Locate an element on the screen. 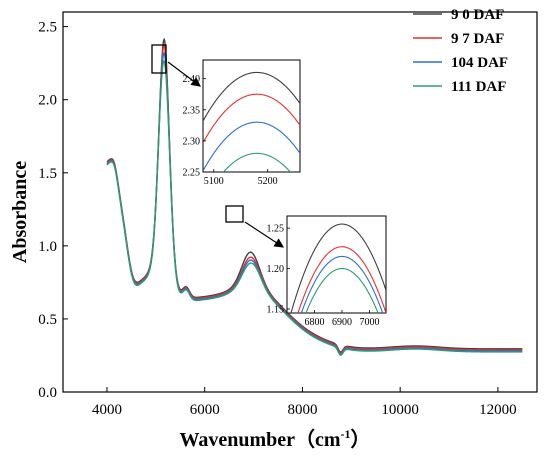  inset-y-tick-label: 1.25 is located at coordinates (276, 229).